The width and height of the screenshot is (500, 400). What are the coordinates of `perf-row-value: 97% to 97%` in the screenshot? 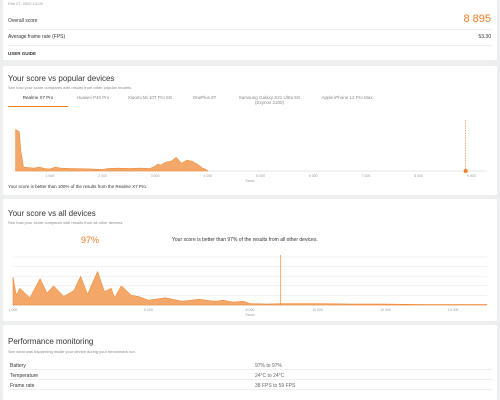 It's located at (268, 366).